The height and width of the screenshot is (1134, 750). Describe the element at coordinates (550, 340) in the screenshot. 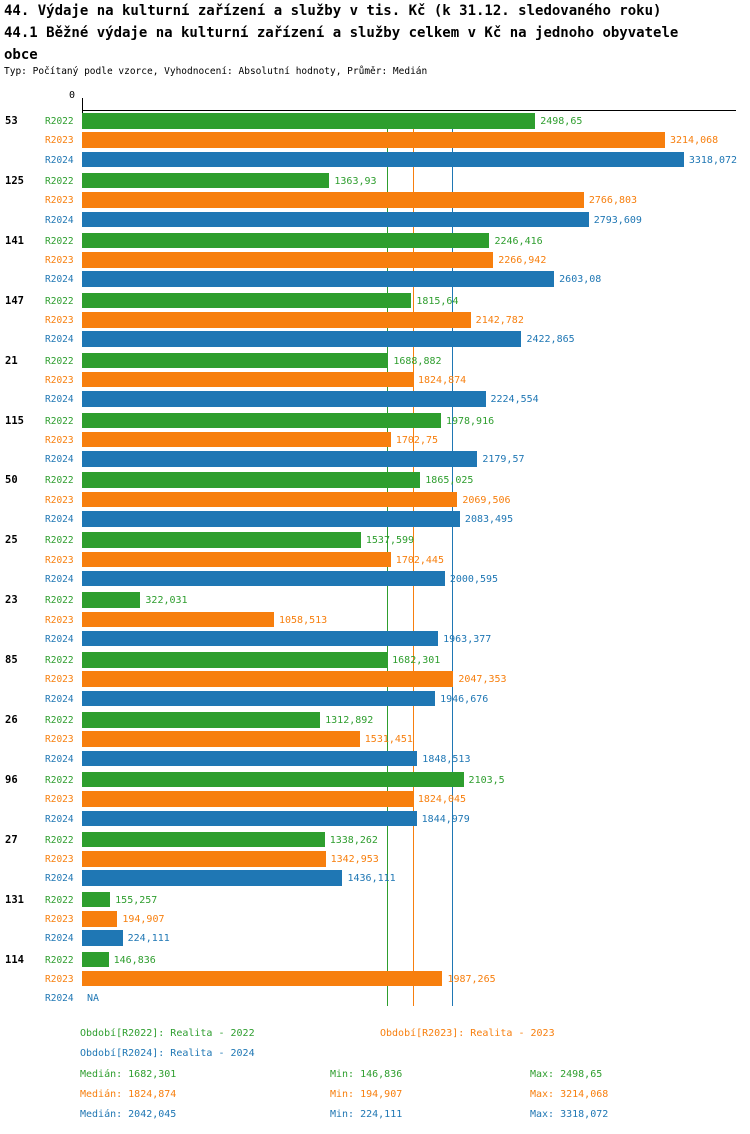

I see `bar-value-label: 2422,865` at that location.